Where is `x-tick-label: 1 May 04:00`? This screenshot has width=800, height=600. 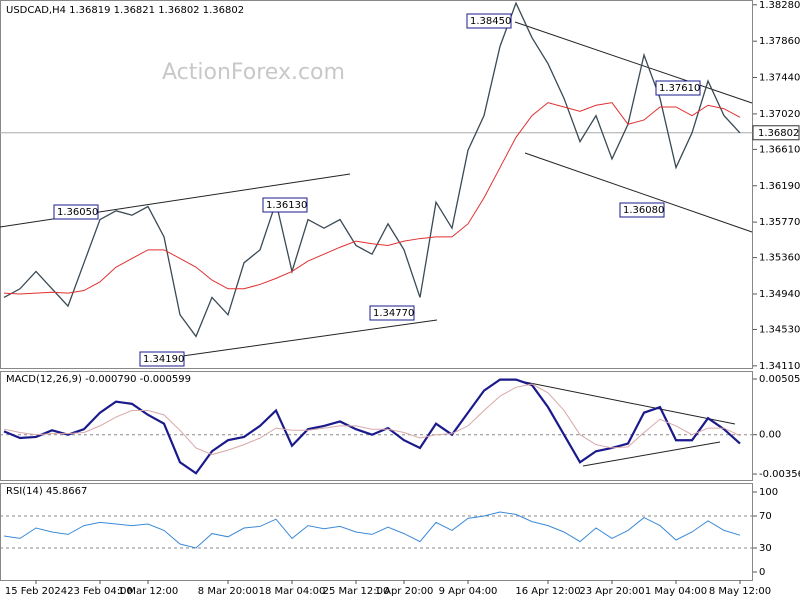 x-tick-label: 1 May 04:00 is located at coordinates (676, 591).